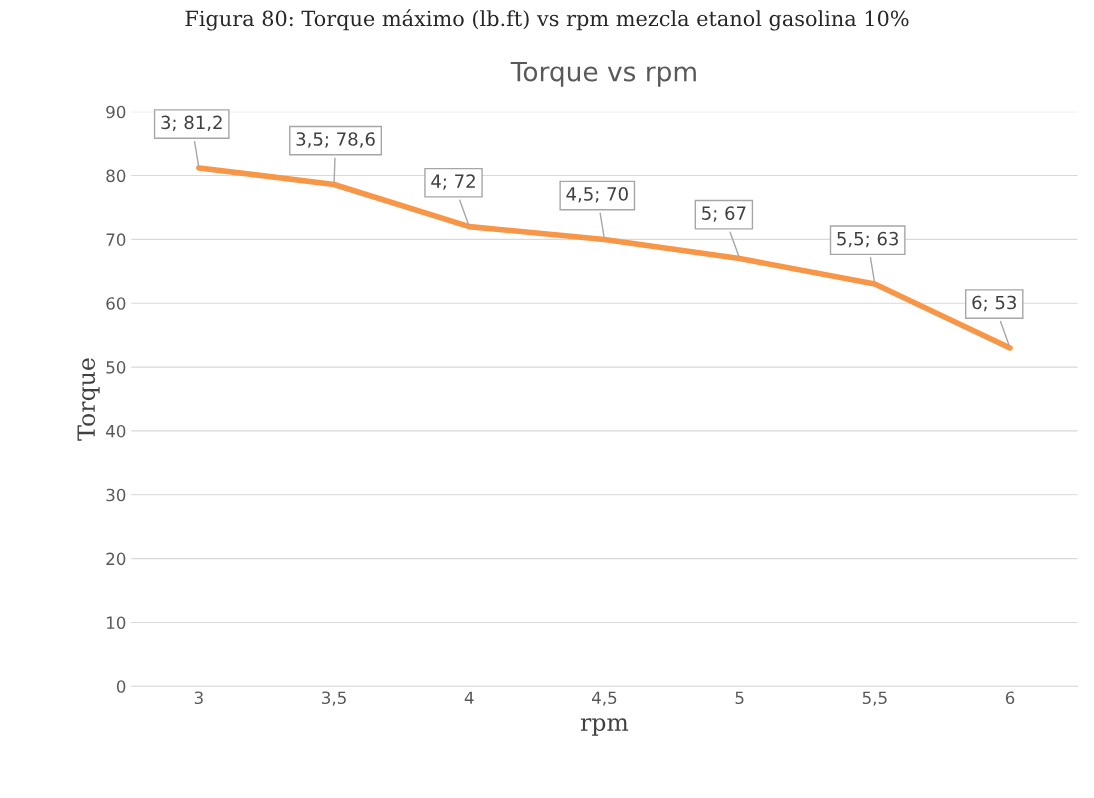 The image size is (1094, 798). I want to click on data-label: 4; 72, so click(453, 182).